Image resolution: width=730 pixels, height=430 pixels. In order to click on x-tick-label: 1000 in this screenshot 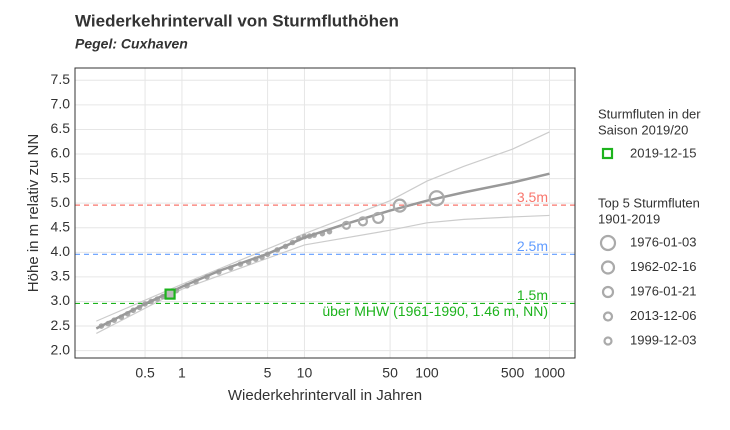, I will do `click(549, 373)`.